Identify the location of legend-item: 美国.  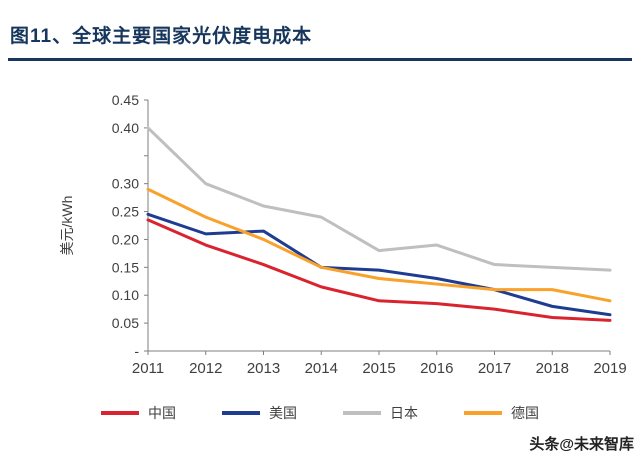
(259, 413).